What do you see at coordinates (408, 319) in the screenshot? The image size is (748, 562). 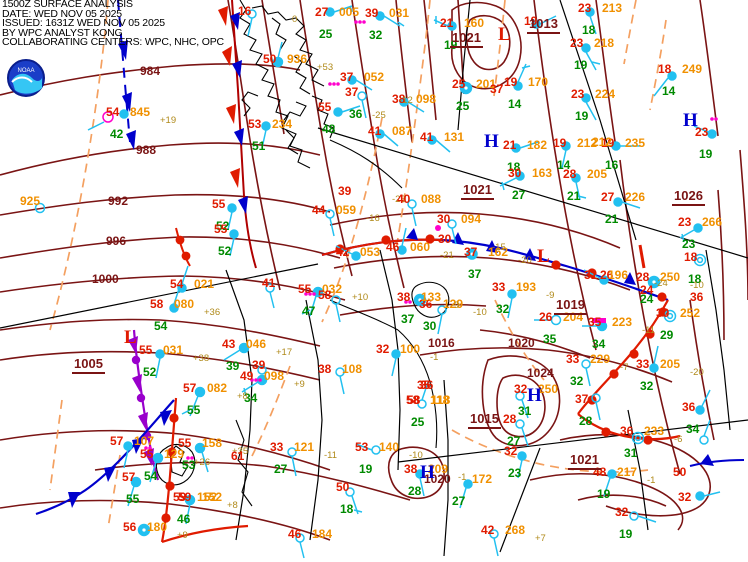 I see `station-dewpoint: 37` at bounding box center [408, 319].